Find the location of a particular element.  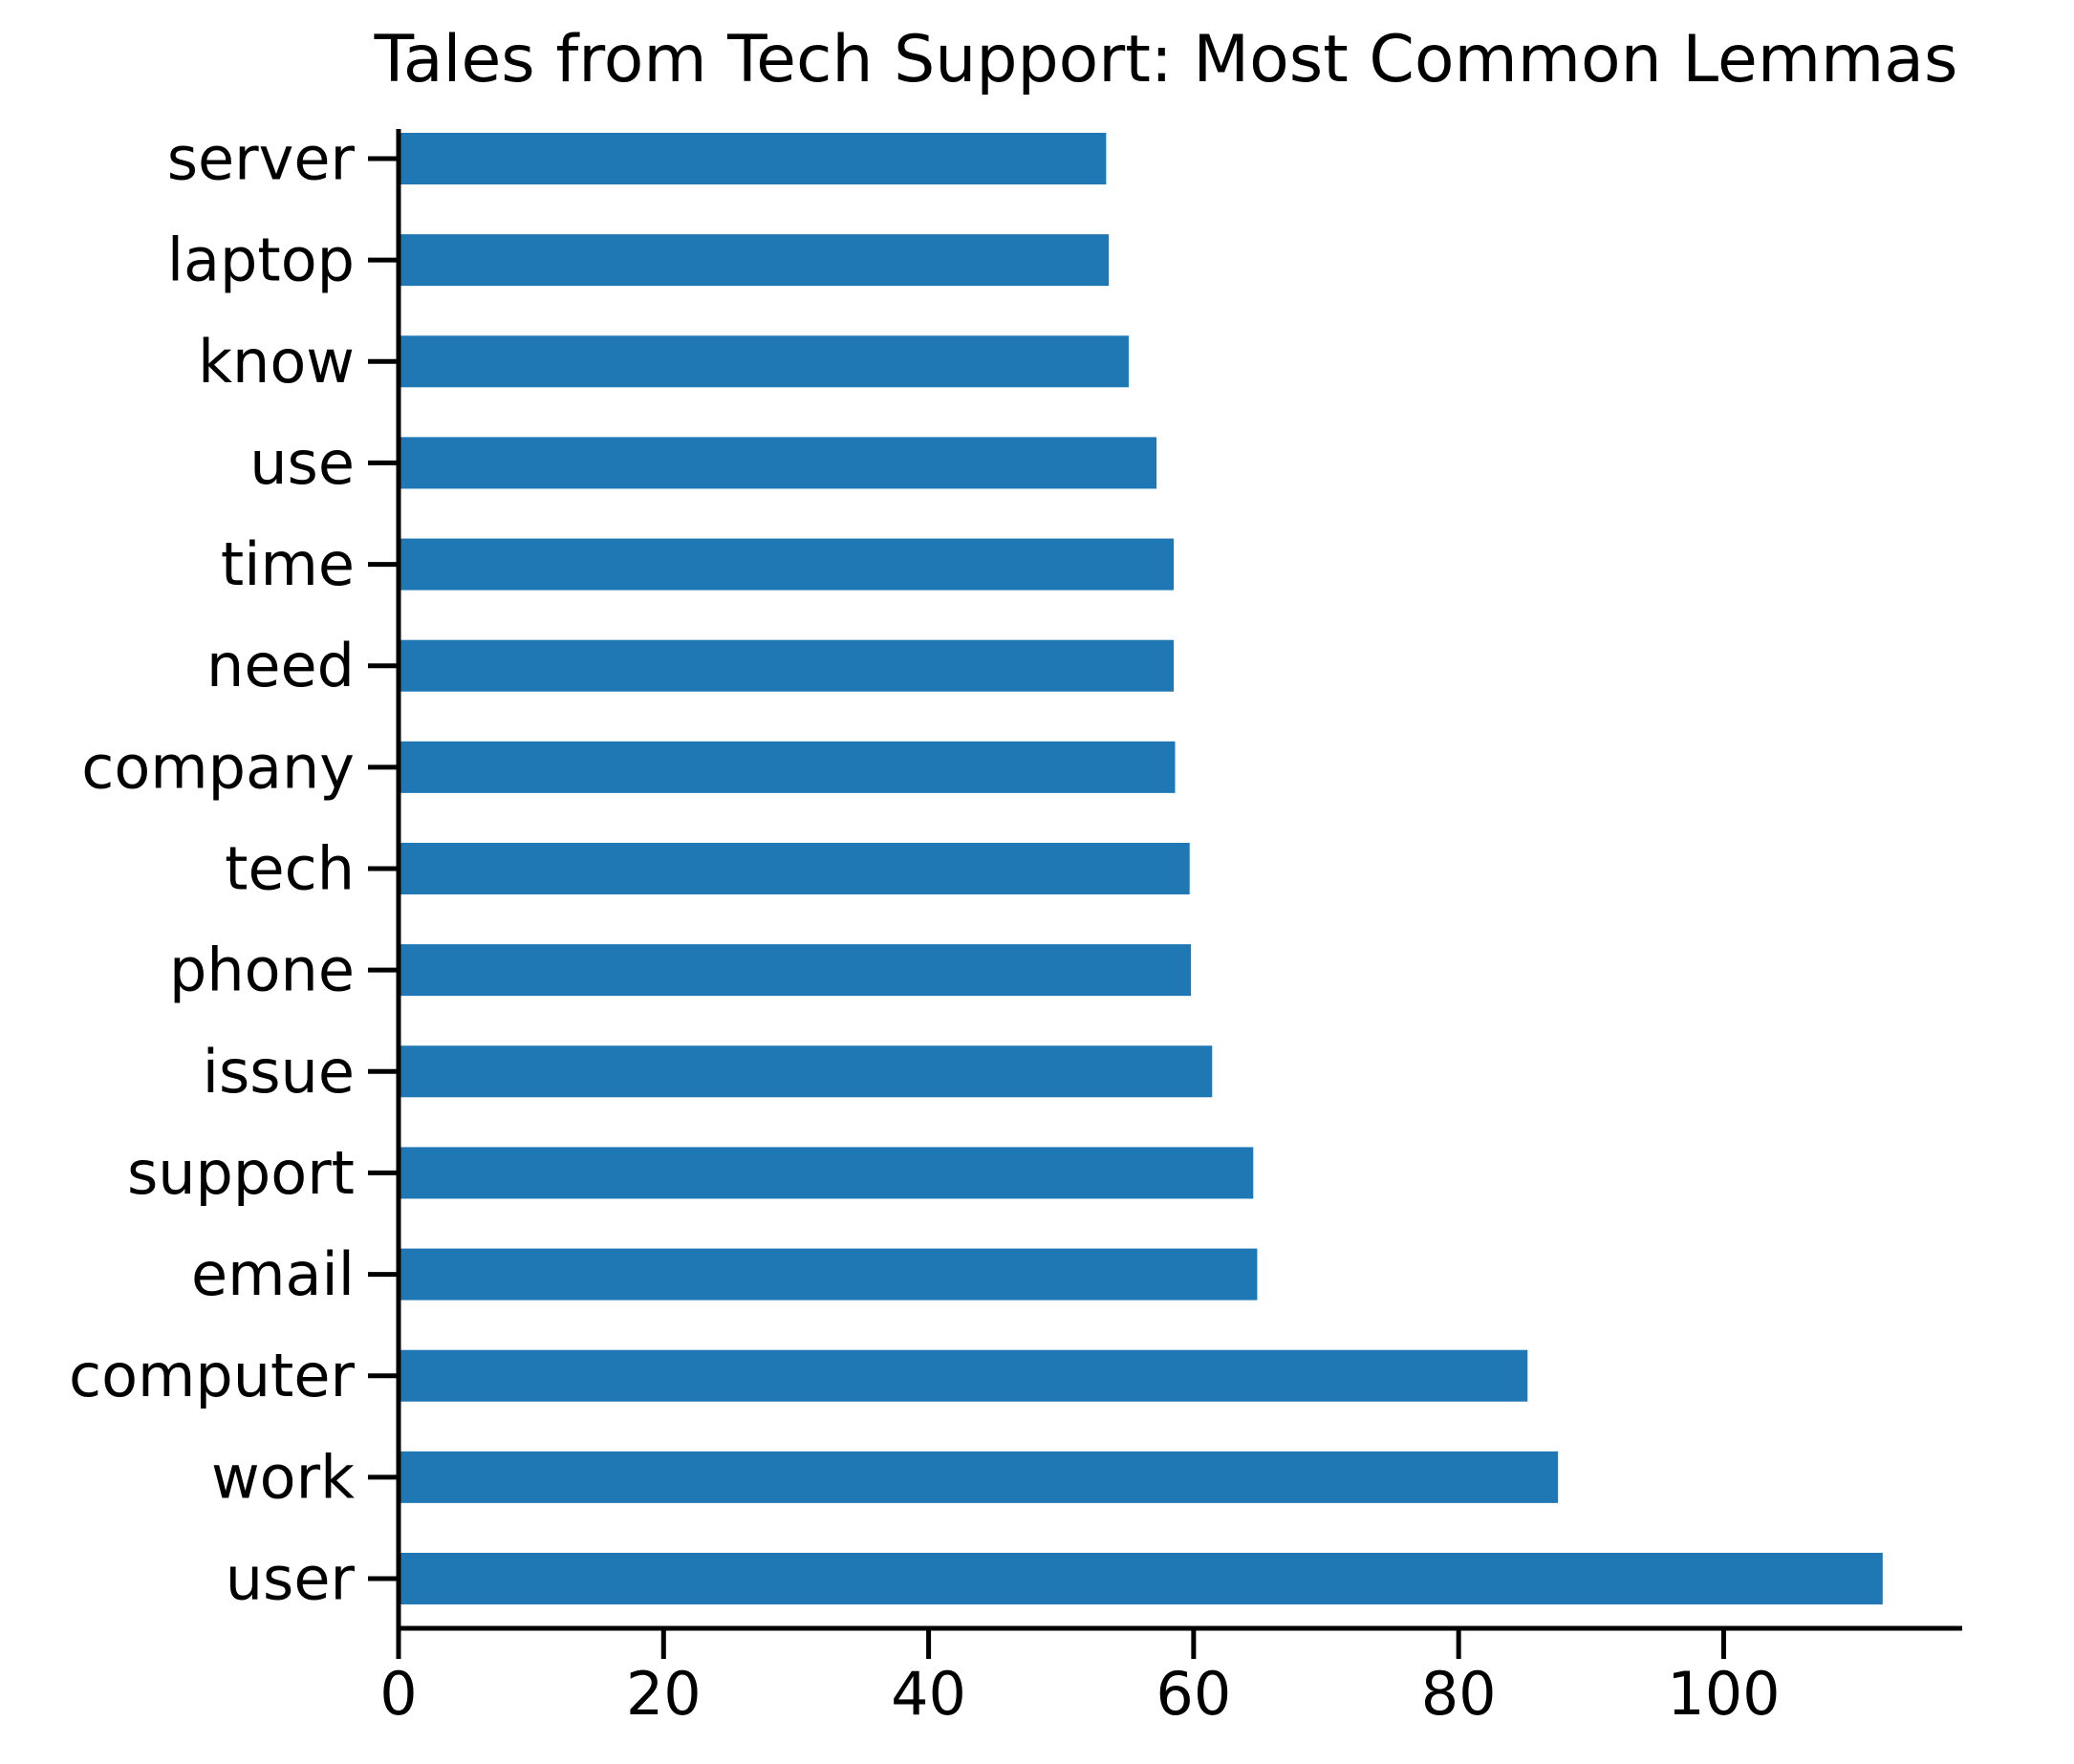

bar-support is located at coordinates (826, 1173).